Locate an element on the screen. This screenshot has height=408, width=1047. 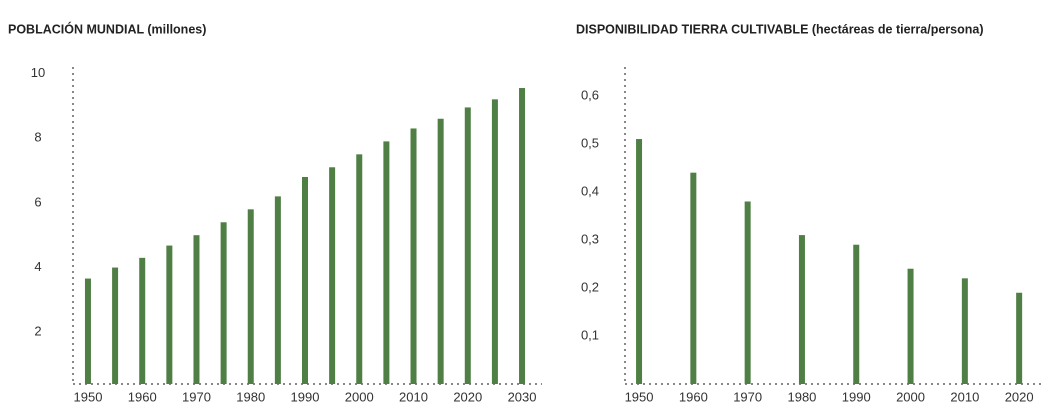
y-tick-label: 0,3 is located at coordinates (590, 238).